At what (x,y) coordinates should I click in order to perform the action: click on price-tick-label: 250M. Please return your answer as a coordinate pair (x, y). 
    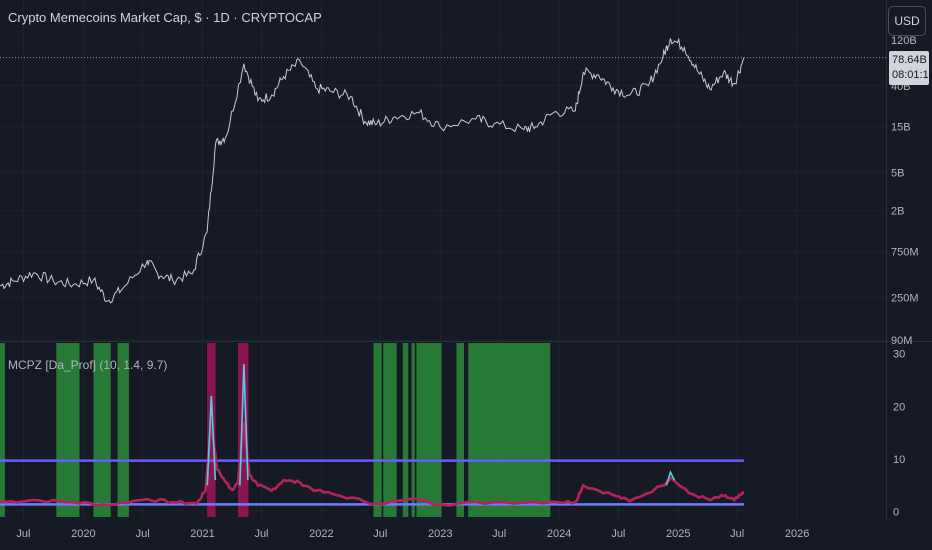
    Looking at the image, I should click on (905, 298).